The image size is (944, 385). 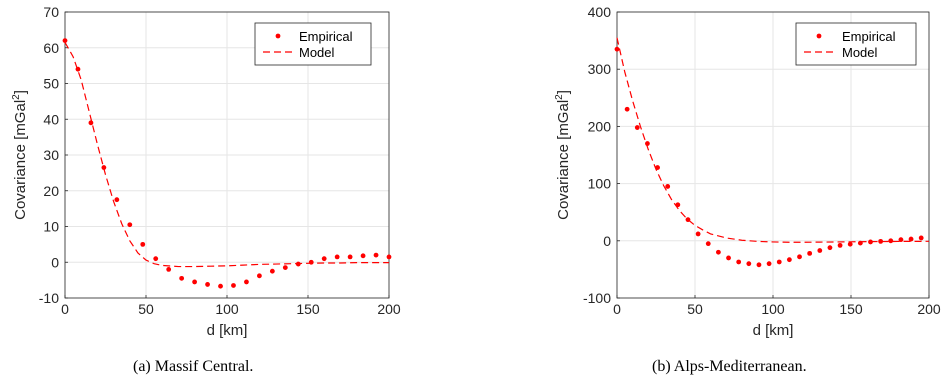 What do you see at coordinates (600, 126) in the screenshot?
I see `y-tick-label: 200` at bounding box center [600, 126].